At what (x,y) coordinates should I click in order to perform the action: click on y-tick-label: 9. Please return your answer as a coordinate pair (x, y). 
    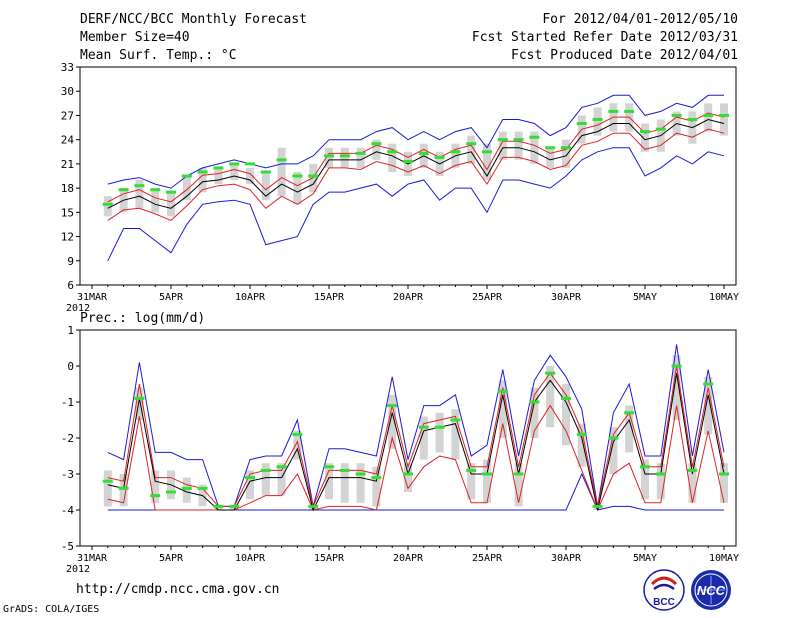
    Looking at the image, I should click on (70, 261).